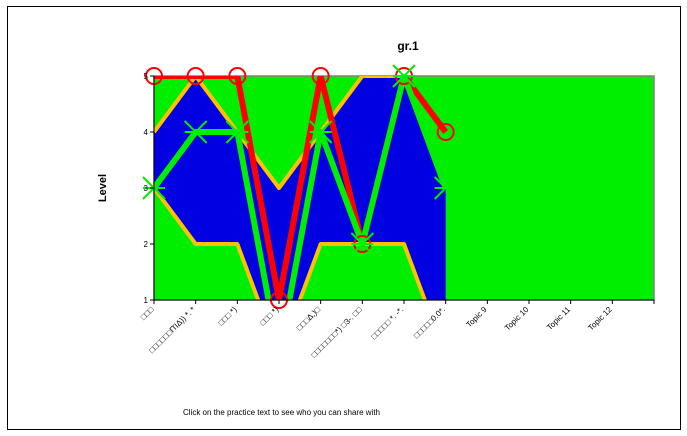 The height and width of the screenshot is (436, 687). What do you see at coordinates (146, 76) in the screenshot?
I see `y-tick-label: 5` at bounding box center [146, 76].